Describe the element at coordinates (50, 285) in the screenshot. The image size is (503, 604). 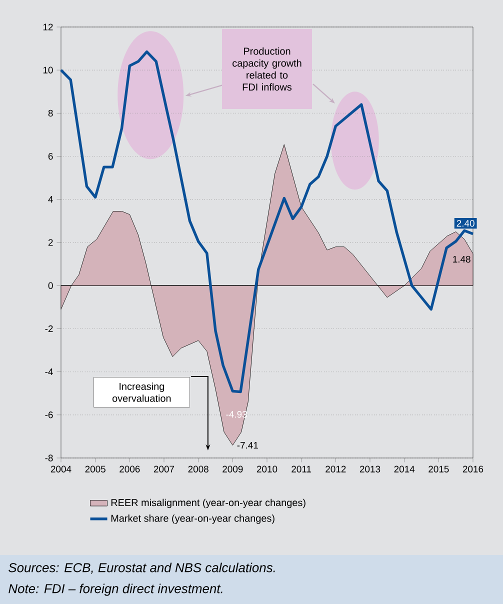
I see `y-tick-label: 0` at that location.